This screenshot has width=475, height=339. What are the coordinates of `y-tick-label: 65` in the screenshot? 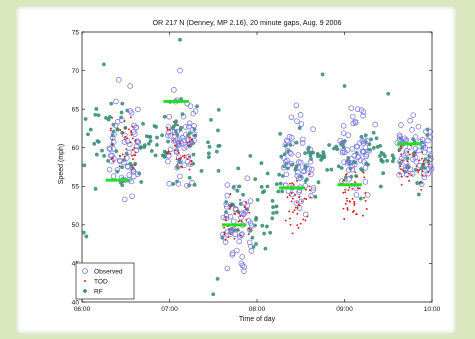 It's located at (76, 109).